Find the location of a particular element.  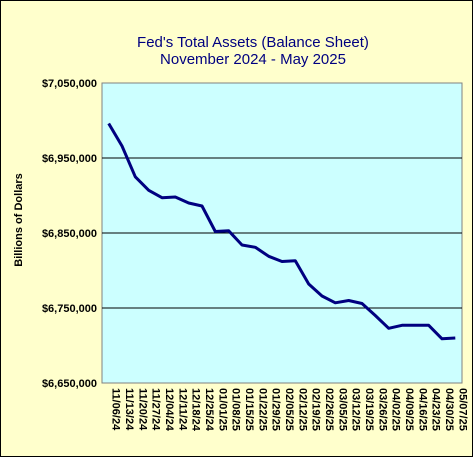

x-tick-label: 11/06/24 is located at coordinates (116, 409).